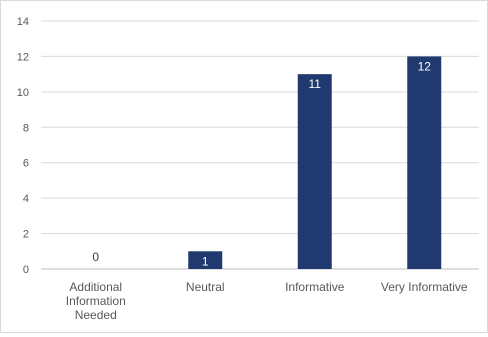  I want to click on y-tick-label: 0, so click(26, 270).